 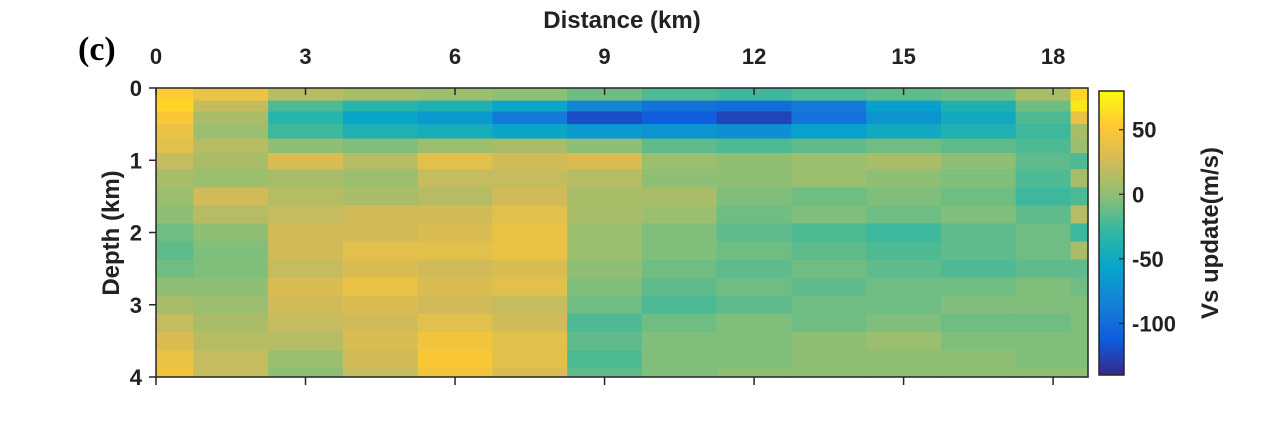 I want to click on x-tick-label: 3, so click(x=305, y=56).